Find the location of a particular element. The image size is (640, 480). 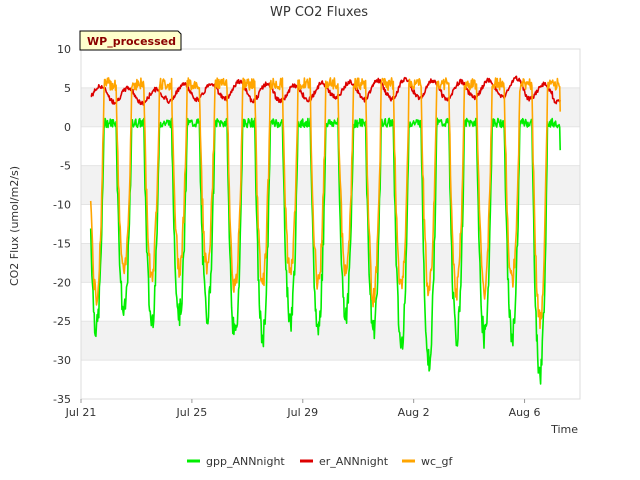

y-tick-label: -25 is located at coordinates (62, 321).